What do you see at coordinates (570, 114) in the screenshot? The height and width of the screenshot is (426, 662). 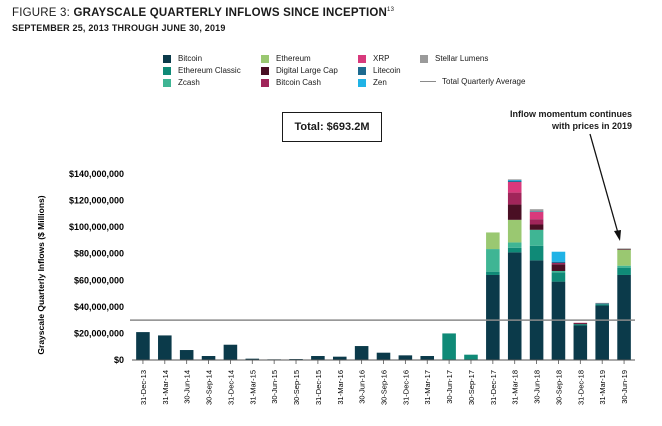 I see `annotation-line-1: Inflow momentum continues` at bounding box center [570, 114].